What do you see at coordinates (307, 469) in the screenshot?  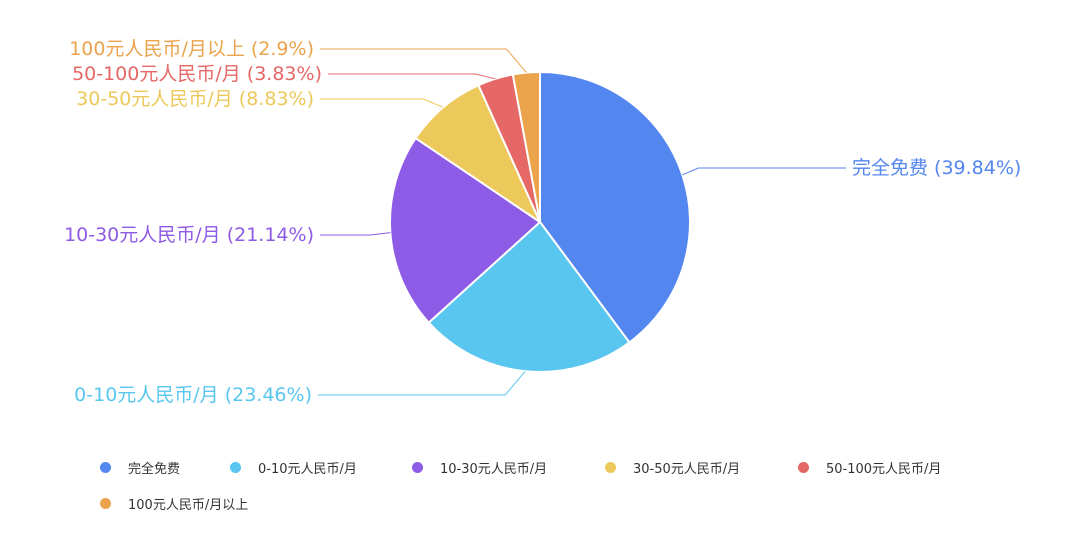 I see `legend-label: 0-10元人民币/月` at bounding box center [307, 469].